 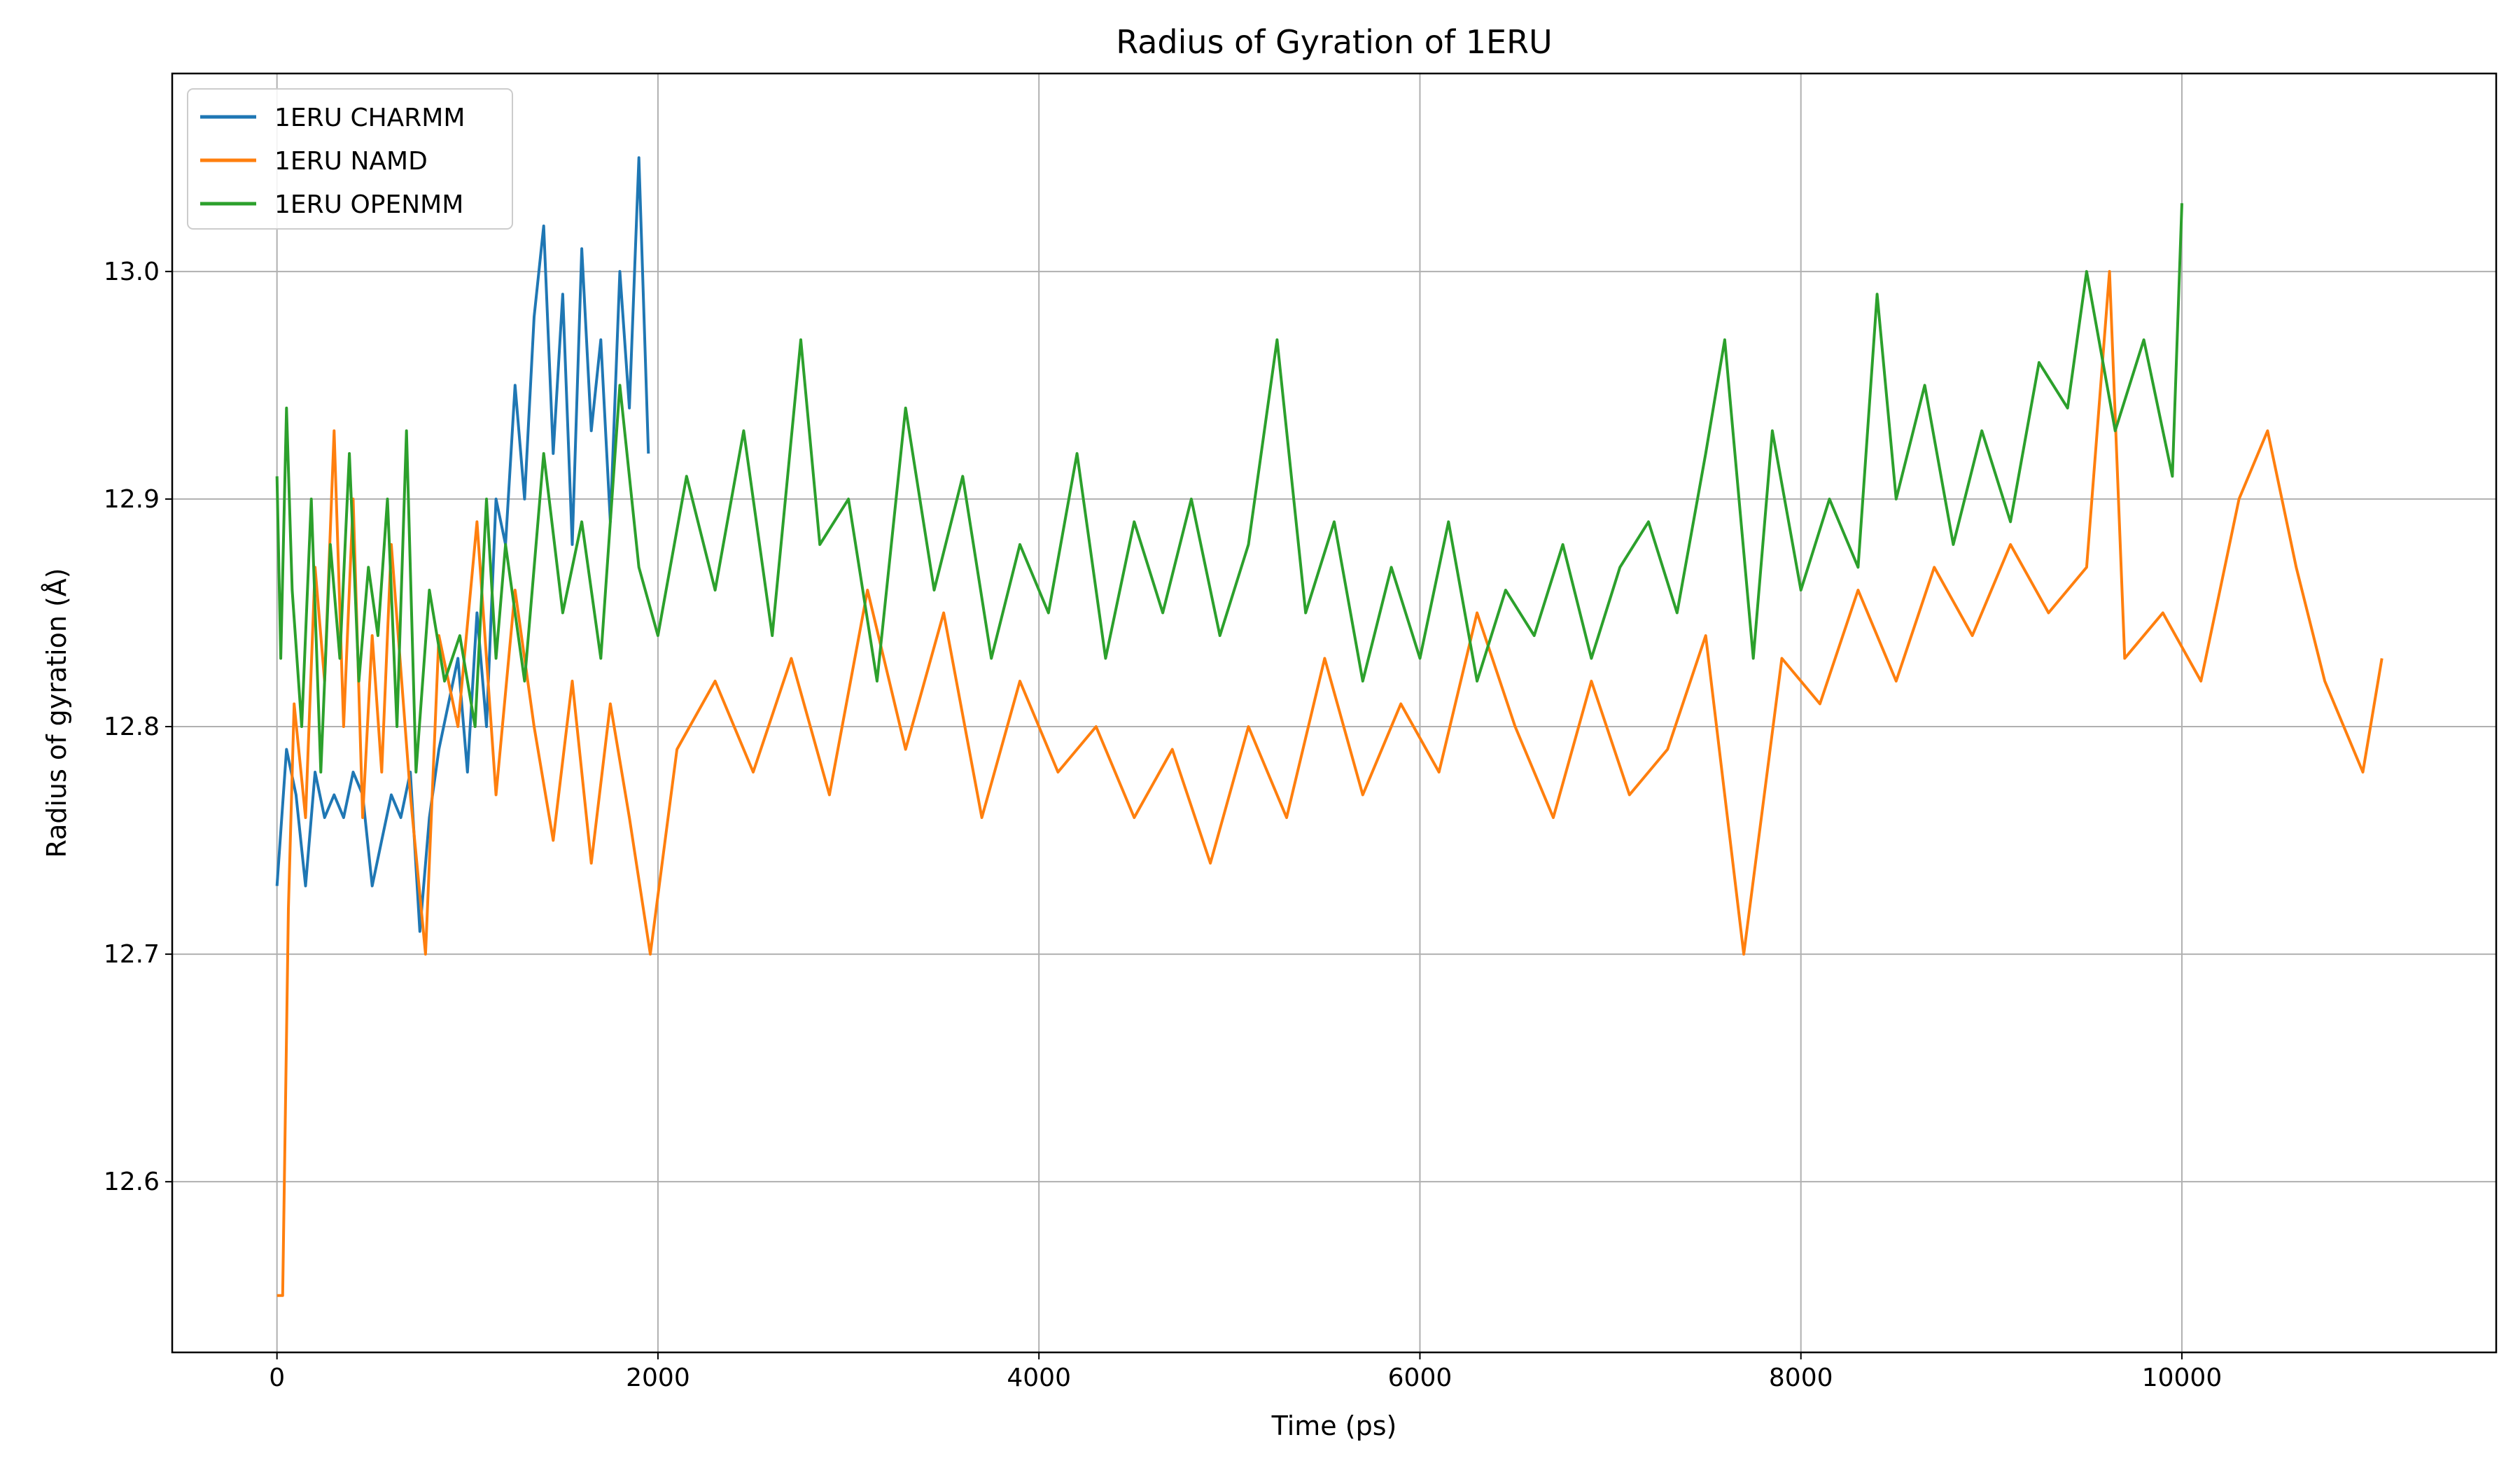 What do you see at coordinates (277, 1378) in the screenshot?
I see `x-tick-label: 0` at bounding box center [277, 1378].